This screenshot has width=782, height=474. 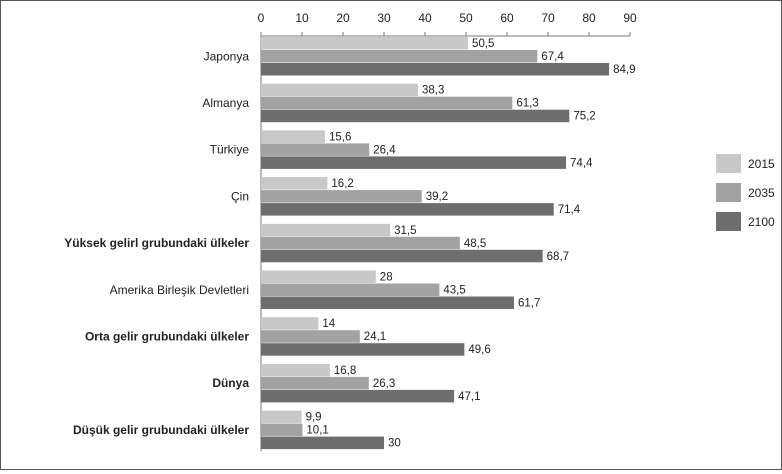 I want to click on data-label: 28, so click(x=386, y=278).